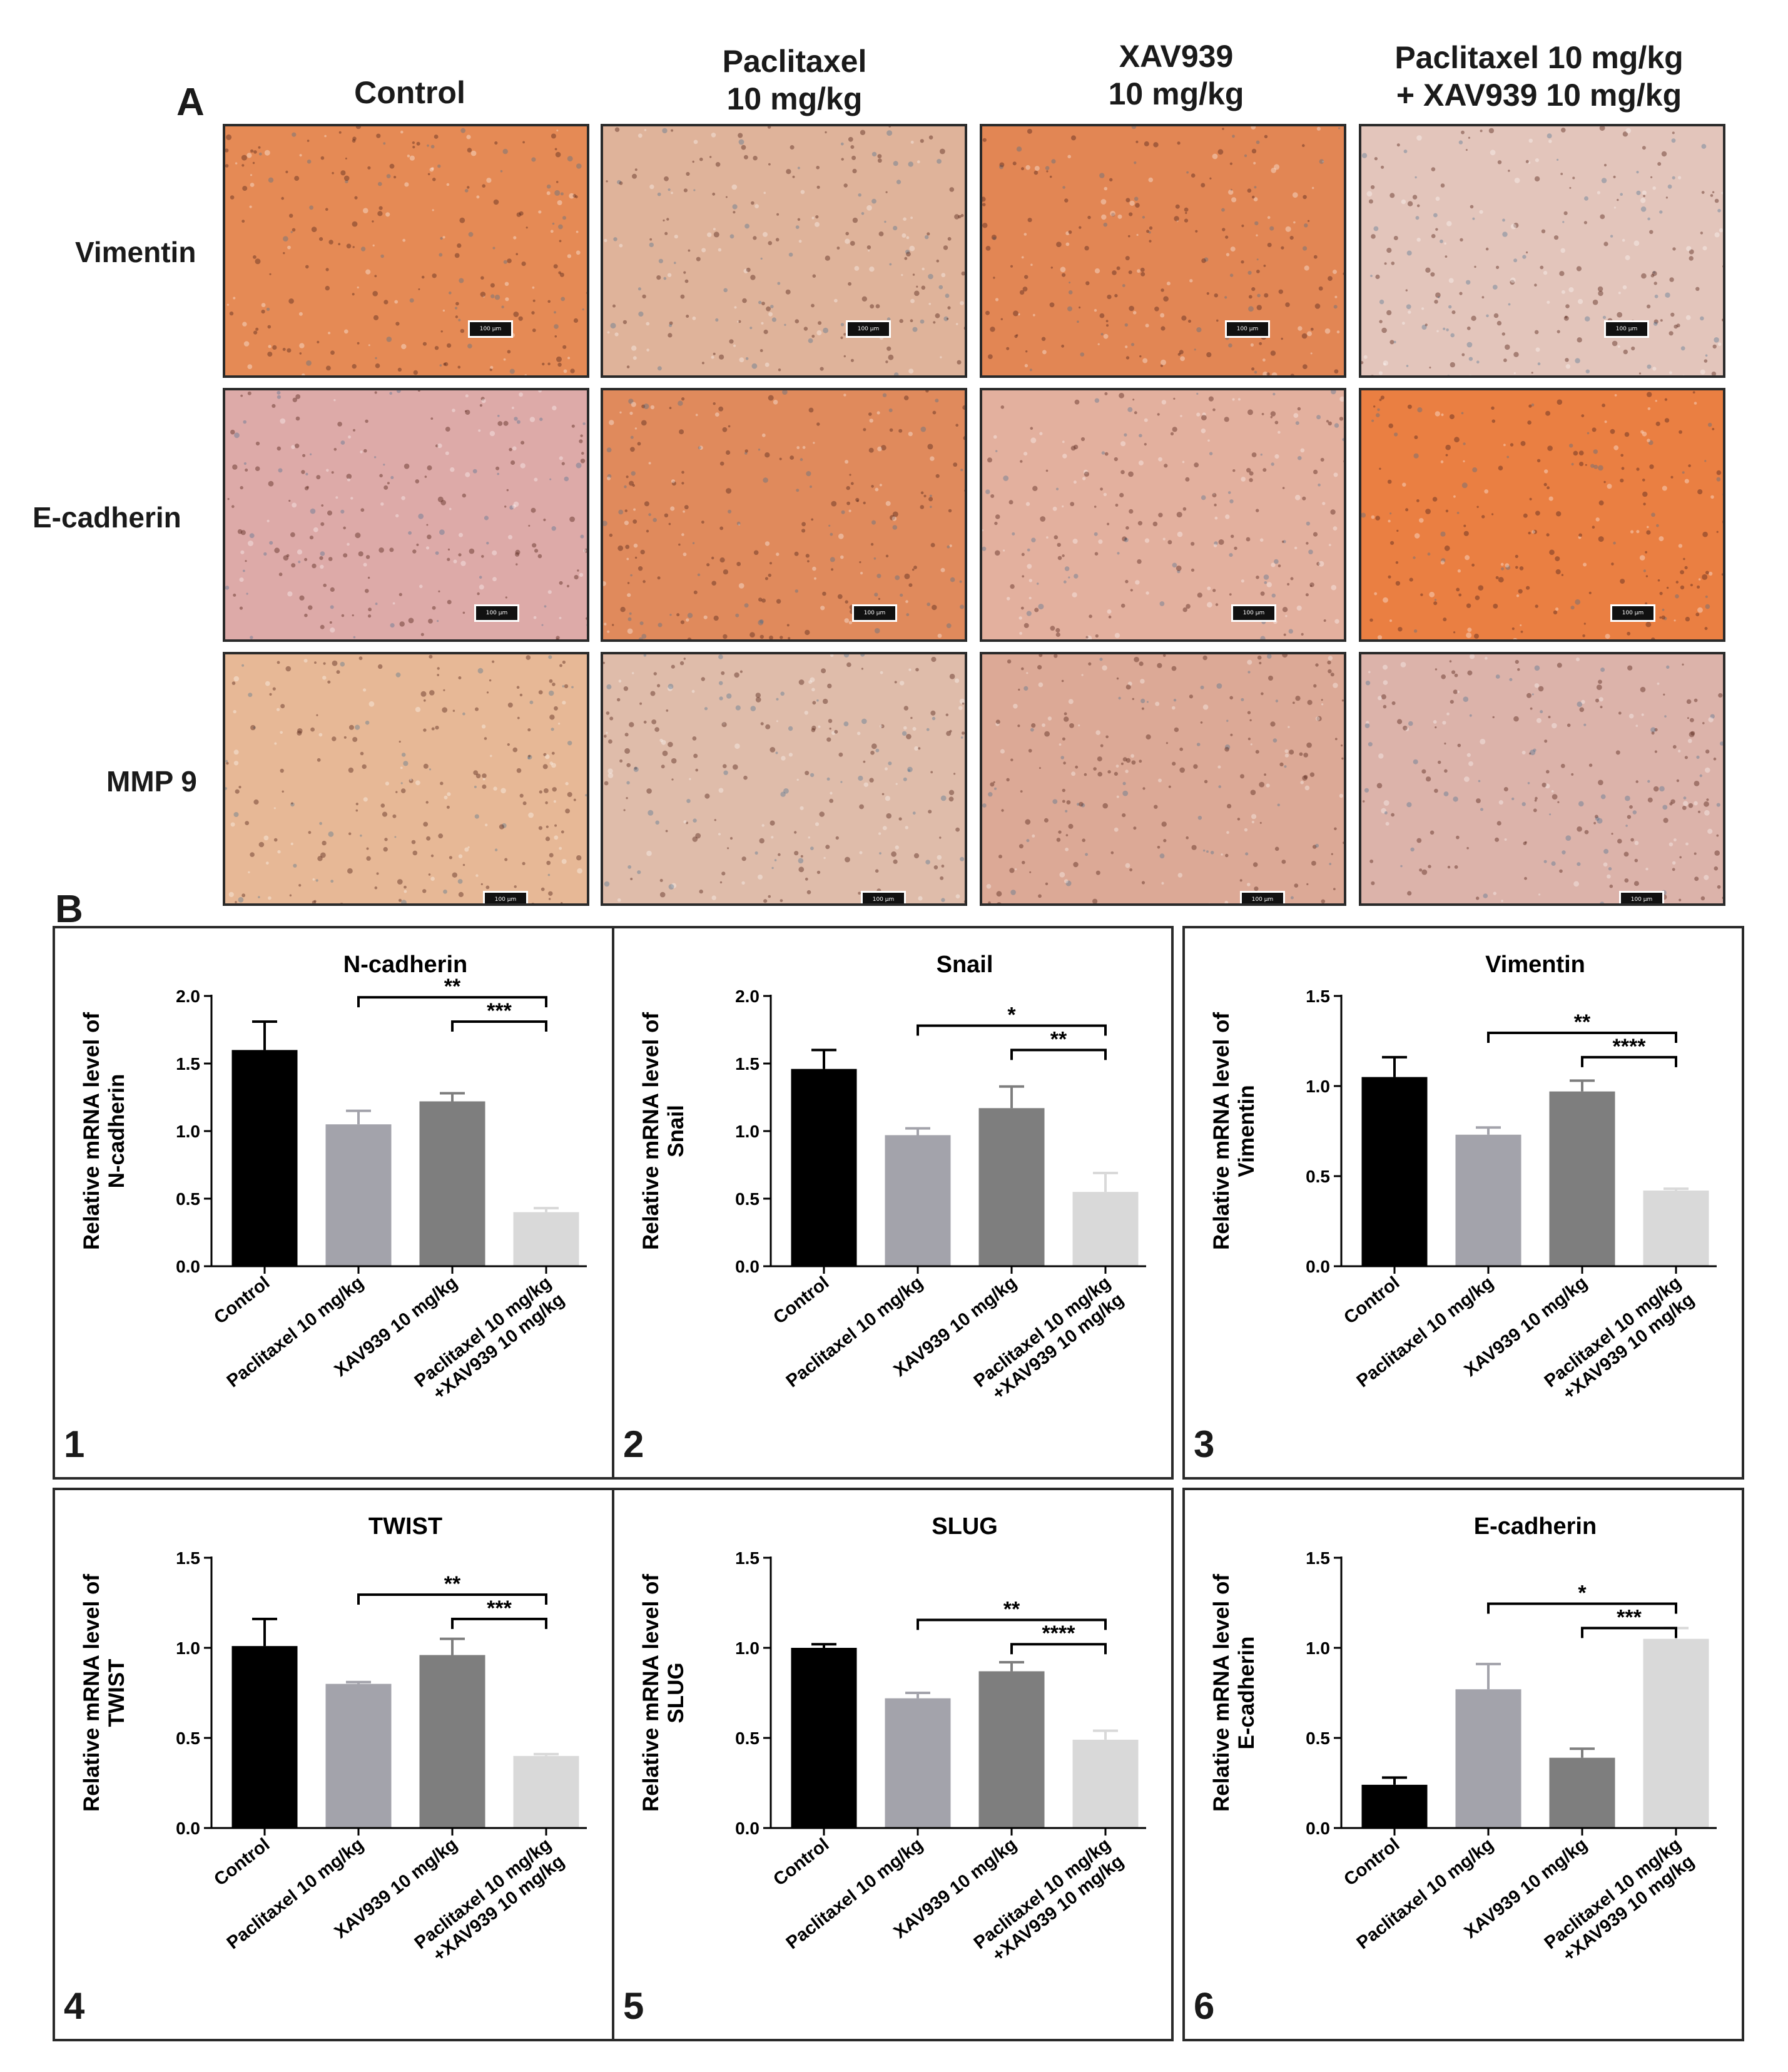  I want to click on row-label: MMP 9, so click(151, 781).